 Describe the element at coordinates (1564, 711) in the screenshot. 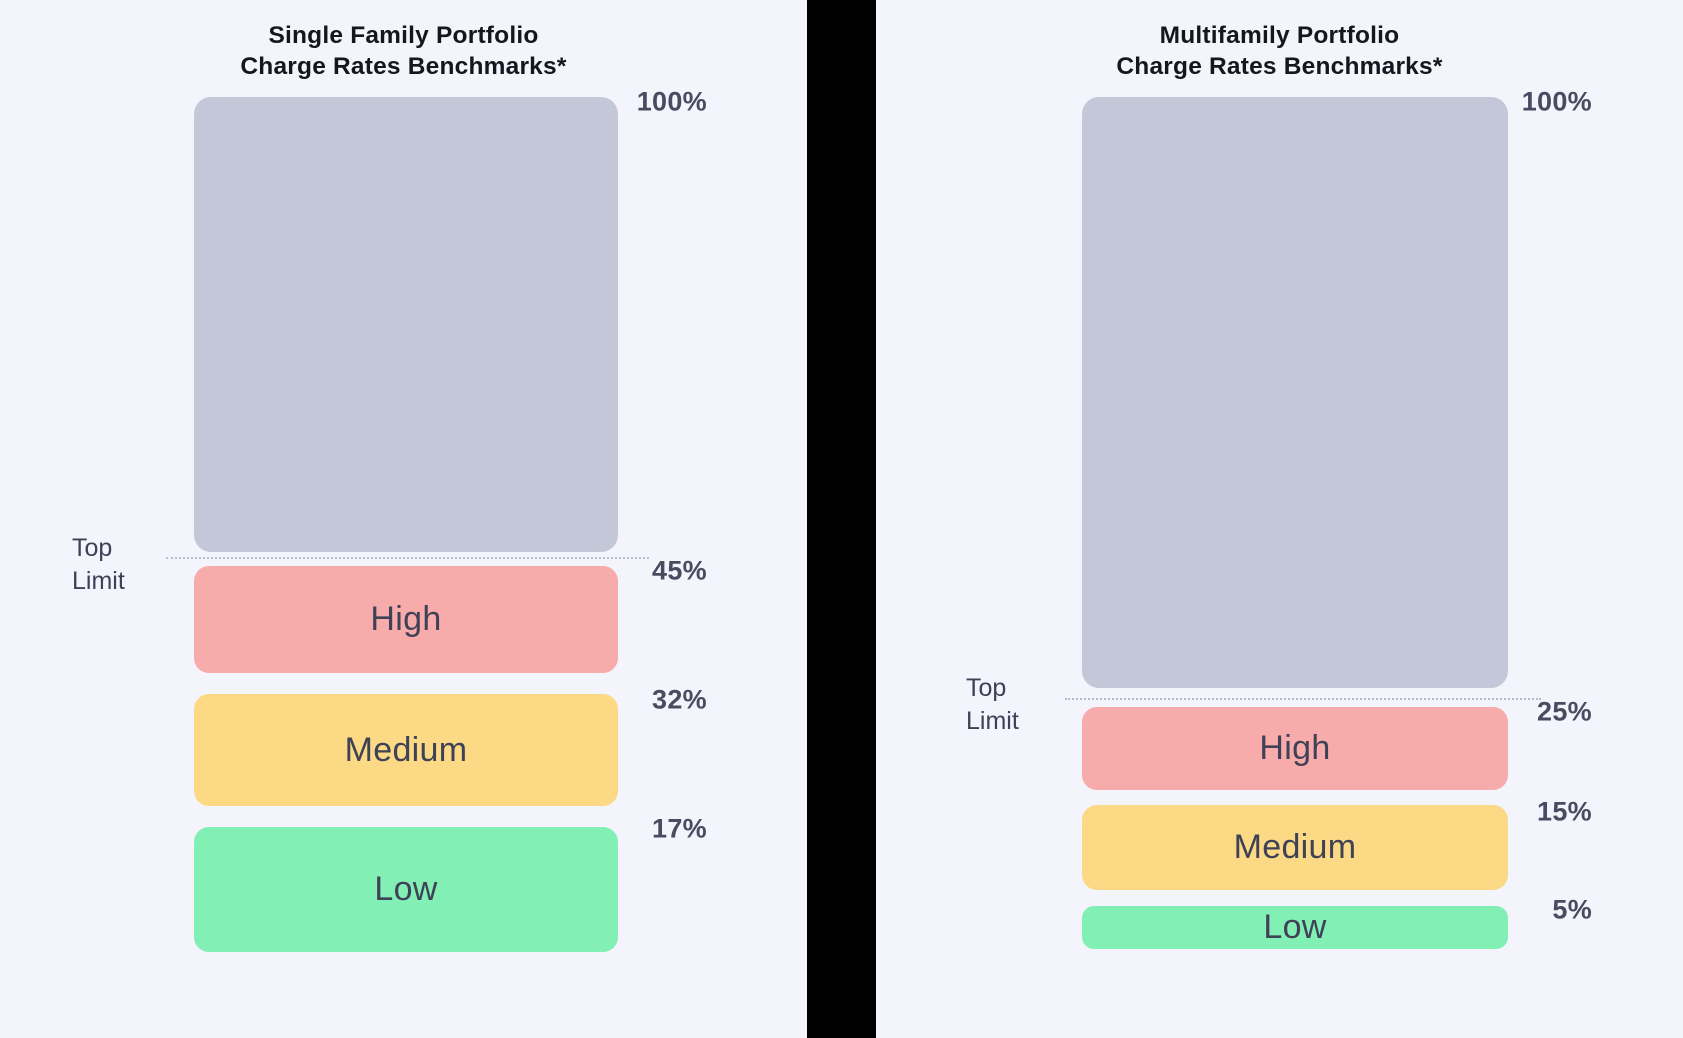

I see `tick-25-label: 25%` at that location.